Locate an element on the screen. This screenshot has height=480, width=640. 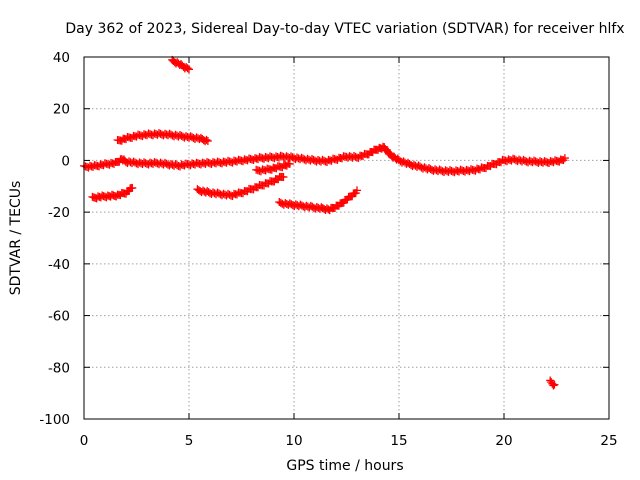
y-tick-label: -40 is located at coordinates (59, 265).